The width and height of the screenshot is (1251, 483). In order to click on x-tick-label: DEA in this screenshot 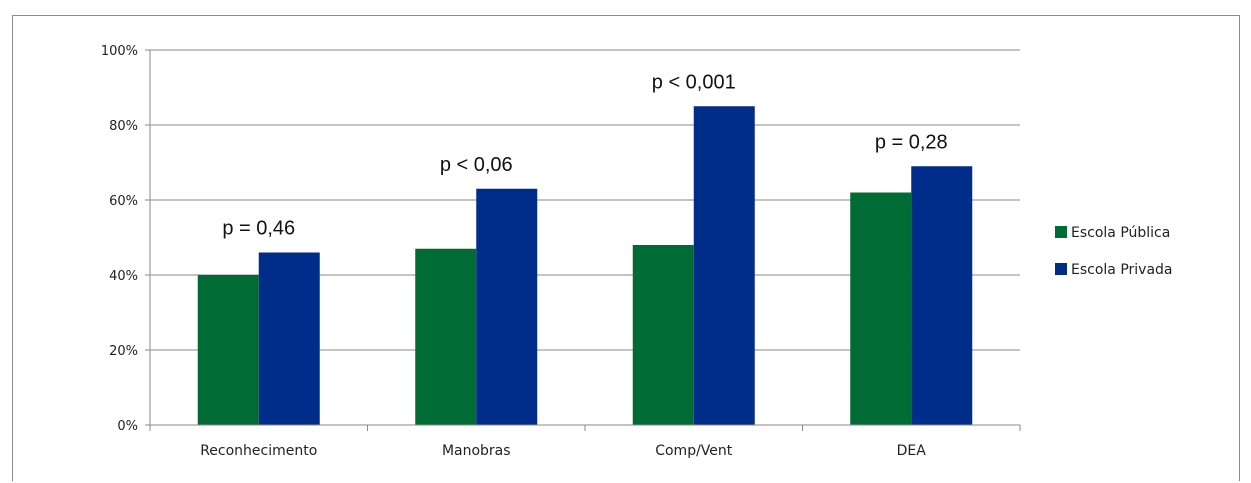, I will do `click(912, 451)`.